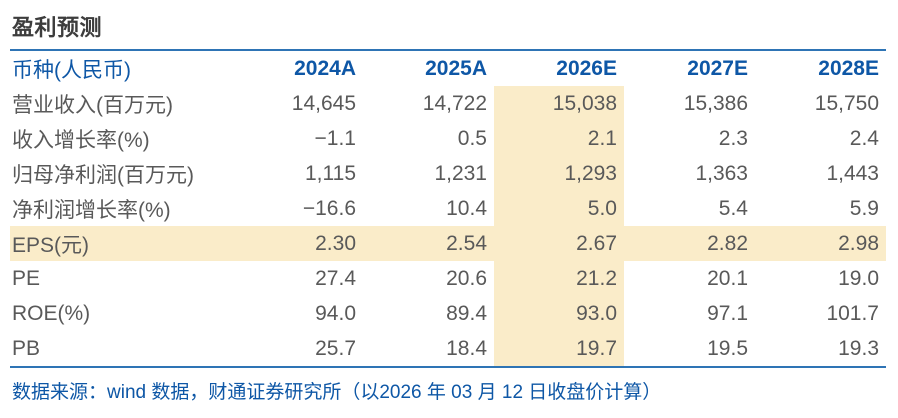 This screenshot has height=418, width=898. I want to click on top-divider, so click(448, 50).